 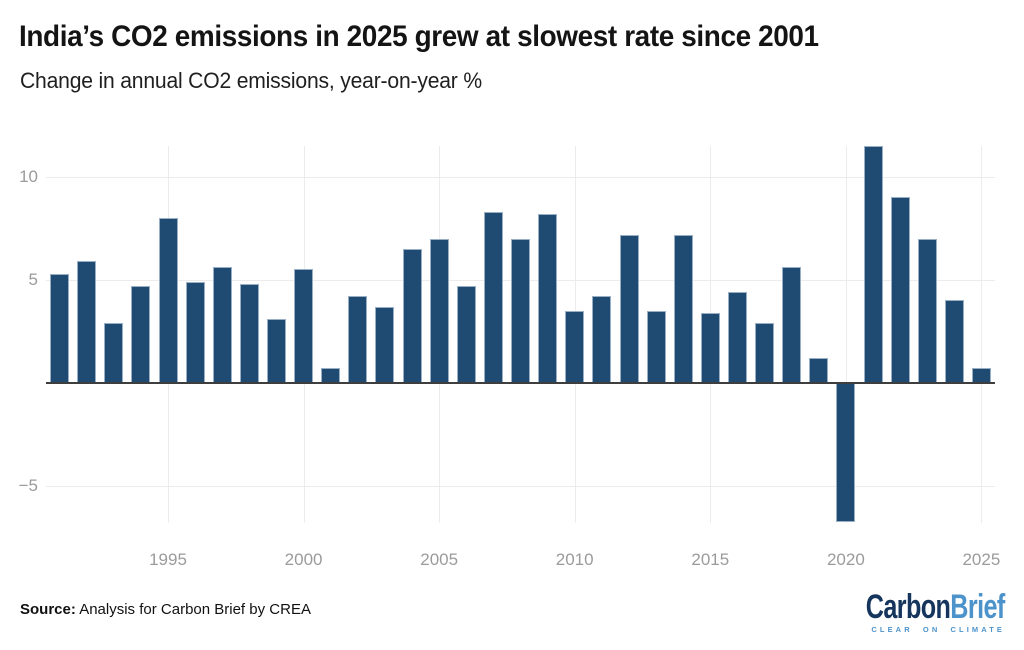 What do you see at coordinates (331, 375) in the screenshot?
I see `bar-2001` at bounding box center [331, 375].